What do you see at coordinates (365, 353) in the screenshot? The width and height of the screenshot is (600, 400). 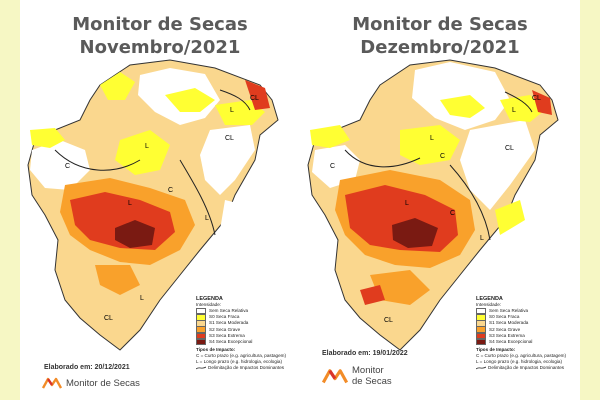 I see `elaborated-date: Elaborado em: 19/01/2022` at bounding box center [365, 353].